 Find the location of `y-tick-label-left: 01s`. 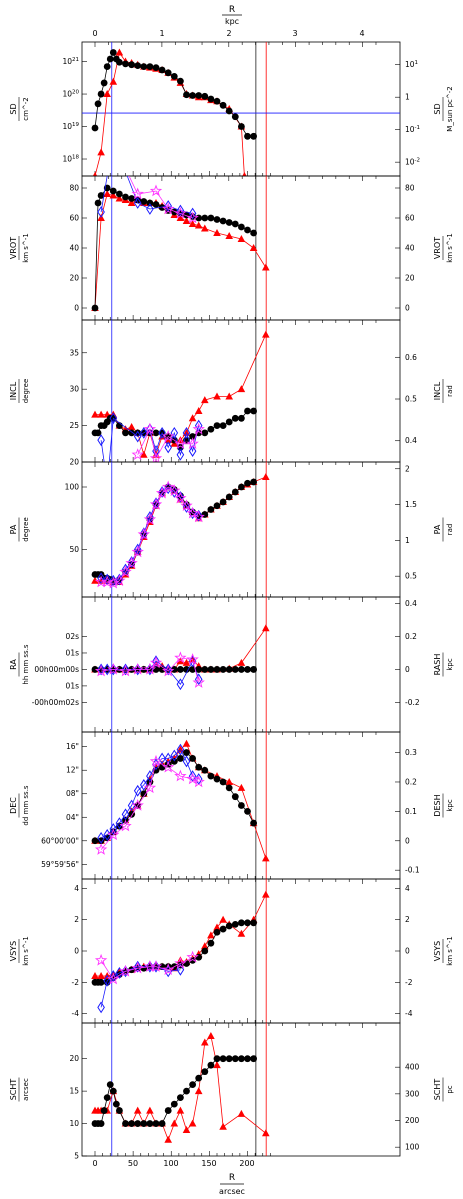

y-tick-label-left: 01s is located at coordinates (73, 652).